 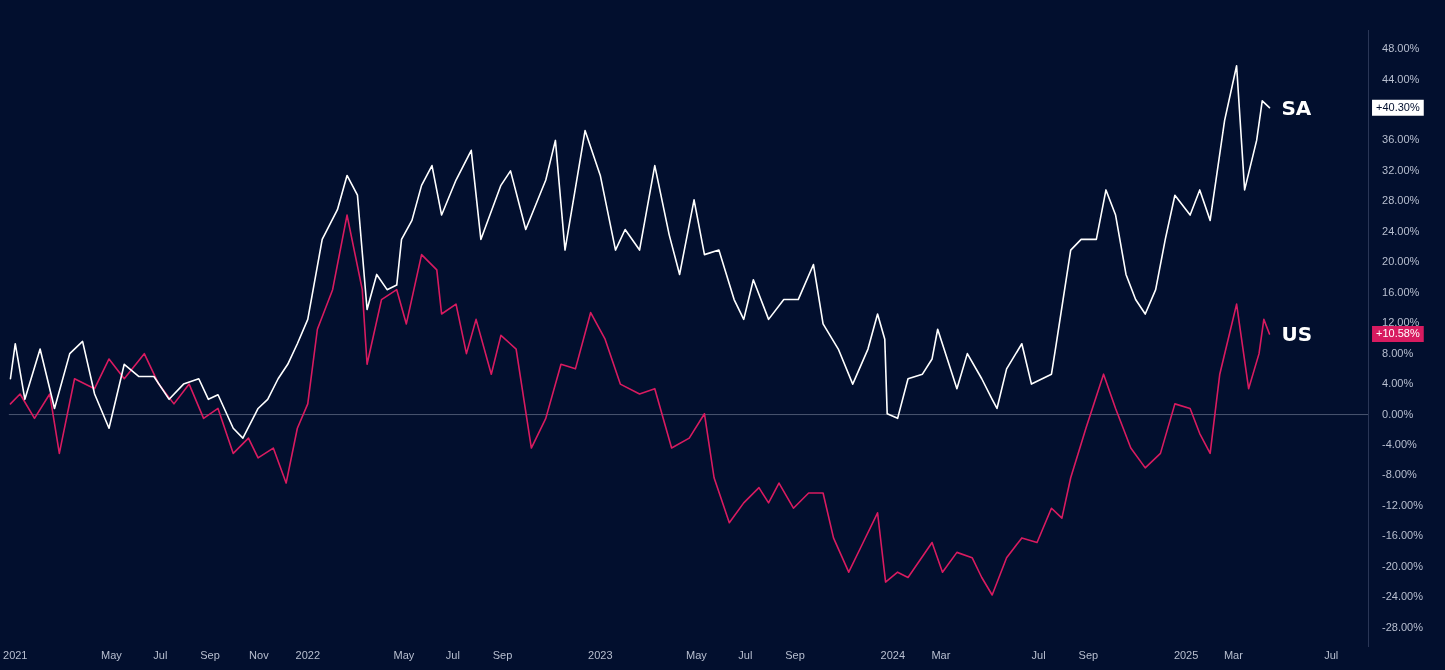 I want to click on x-tick-label: 2023, so click(x=600, y=655).